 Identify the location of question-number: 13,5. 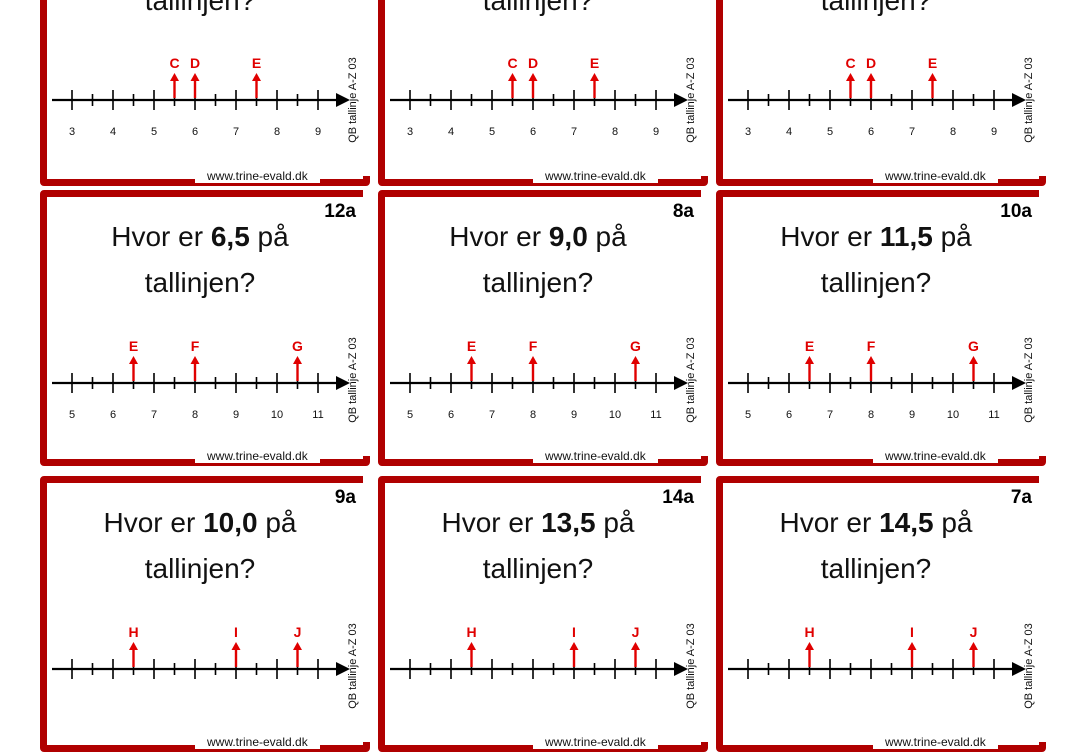
(568, 522).